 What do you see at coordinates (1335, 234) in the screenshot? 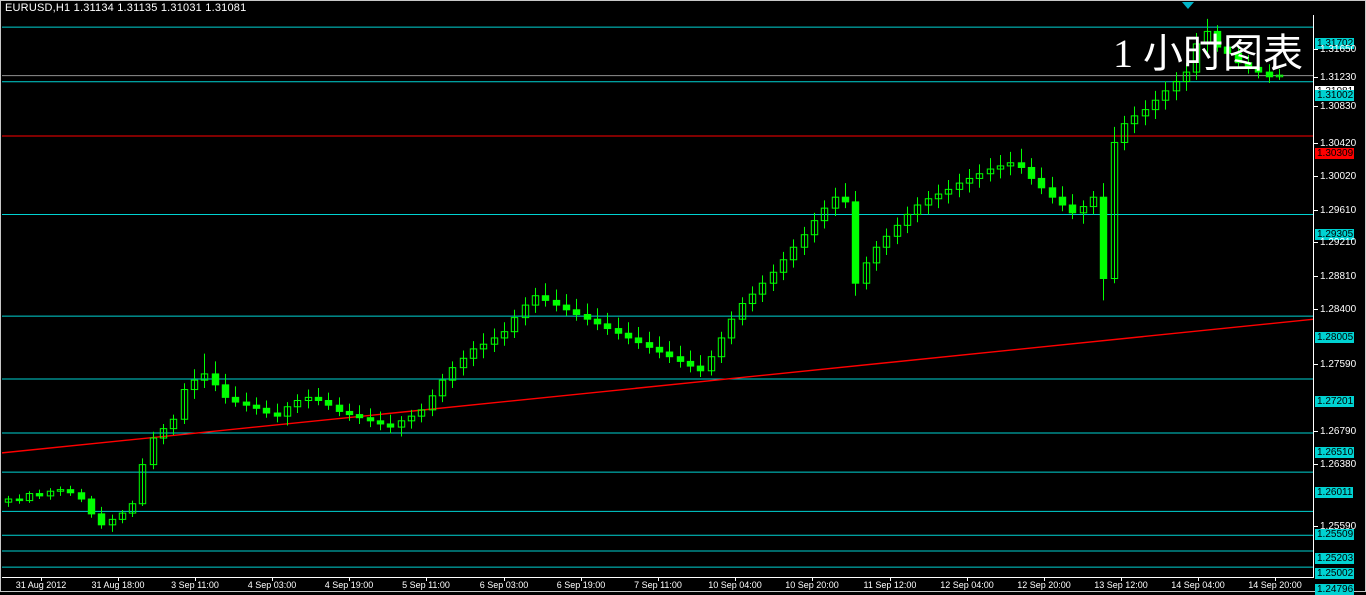
I see `level-price-label: 1.29305` at bounding box center [1335, 234].